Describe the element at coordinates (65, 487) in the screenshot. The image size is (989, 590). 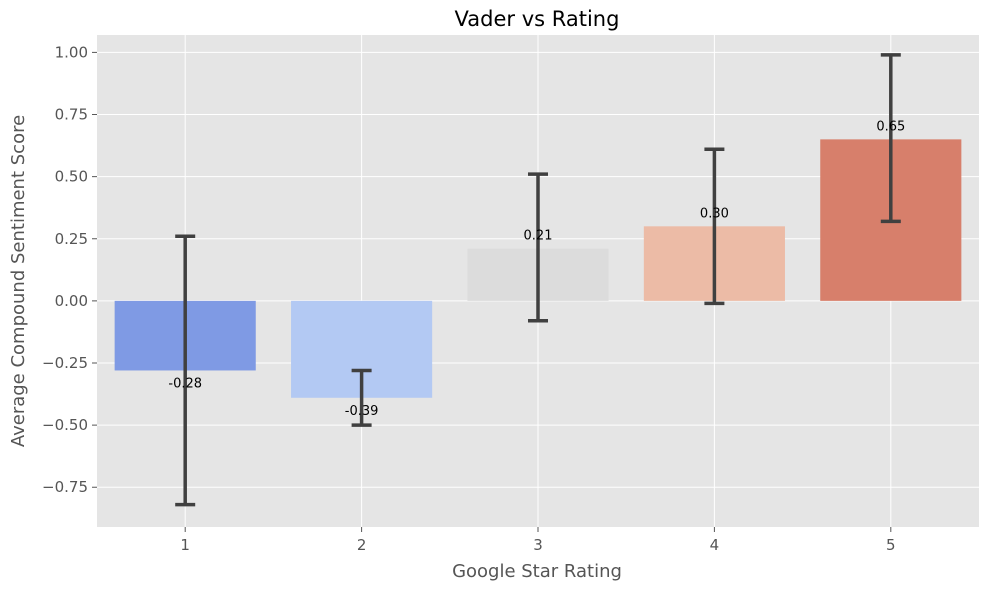
I see `y-tick-label: −0.75` at that location.